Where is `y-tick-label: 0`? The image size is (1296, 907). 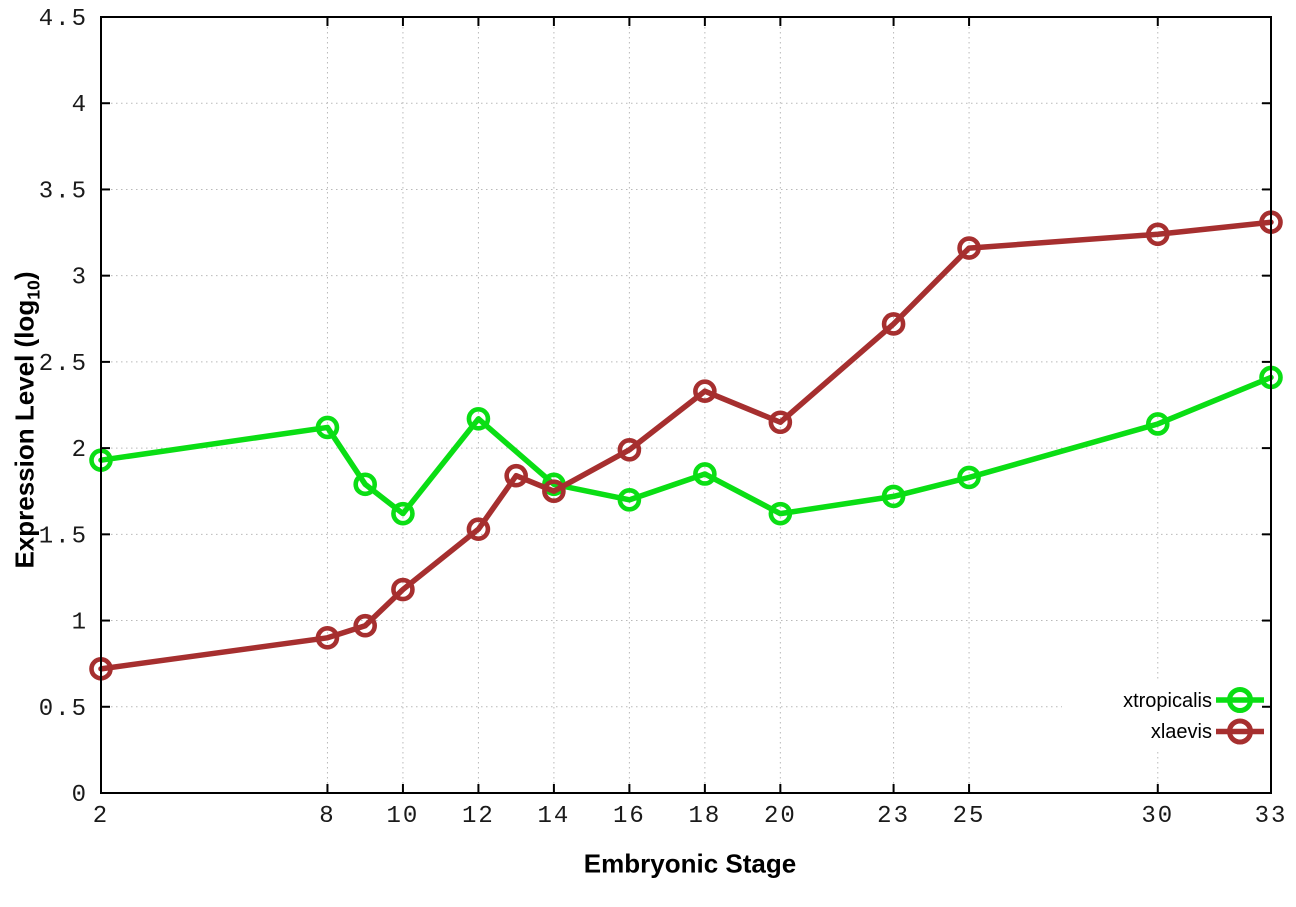 y-tick-label: 0 is located at coordinates (80, 795).